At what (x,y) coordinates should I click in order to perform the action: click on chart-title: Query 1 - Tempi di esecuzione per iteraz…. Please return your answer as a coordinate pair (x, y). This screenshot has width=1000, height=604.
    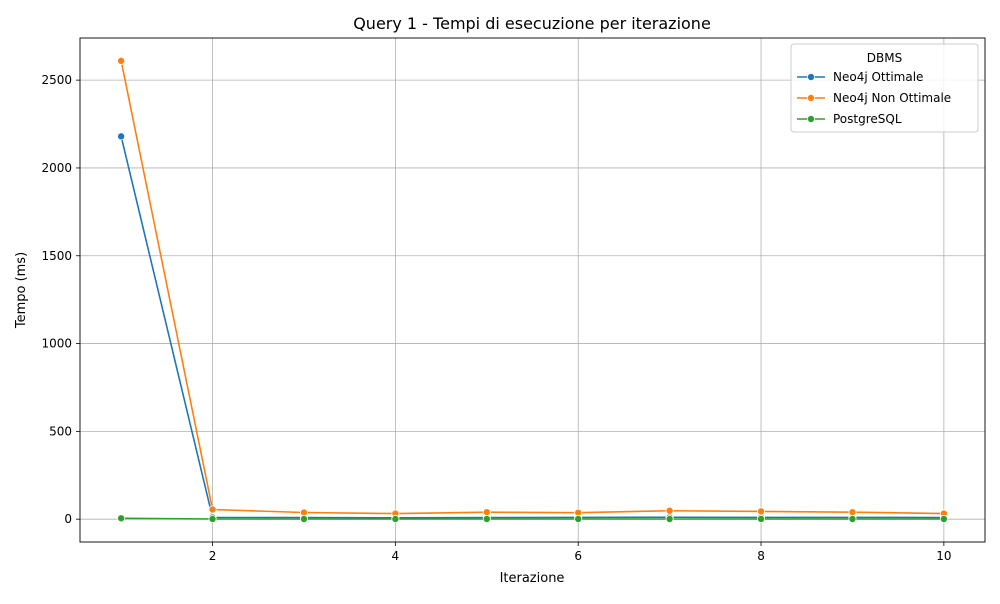
    Looking at the image, I should click on (532, 23).